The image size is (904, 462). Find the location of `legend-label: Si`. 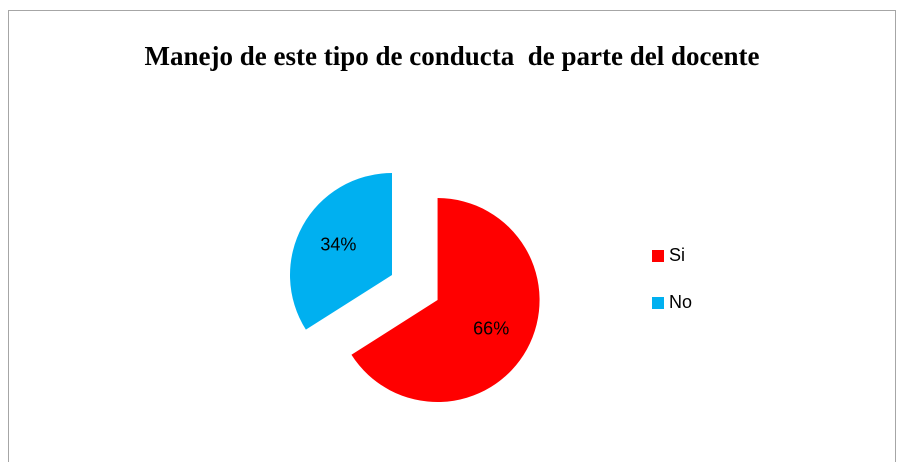

legend-label: Si is located at coordinates (677, 255).